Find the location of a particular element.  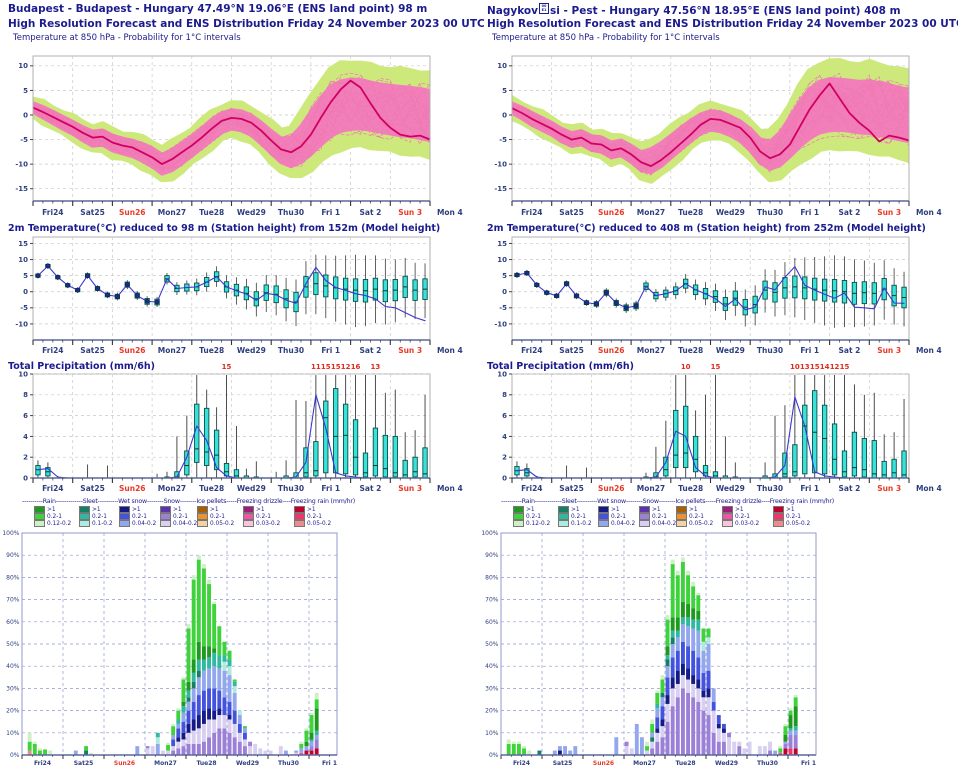

axis-label: Sun 3 is located at coordinates (410, 488).